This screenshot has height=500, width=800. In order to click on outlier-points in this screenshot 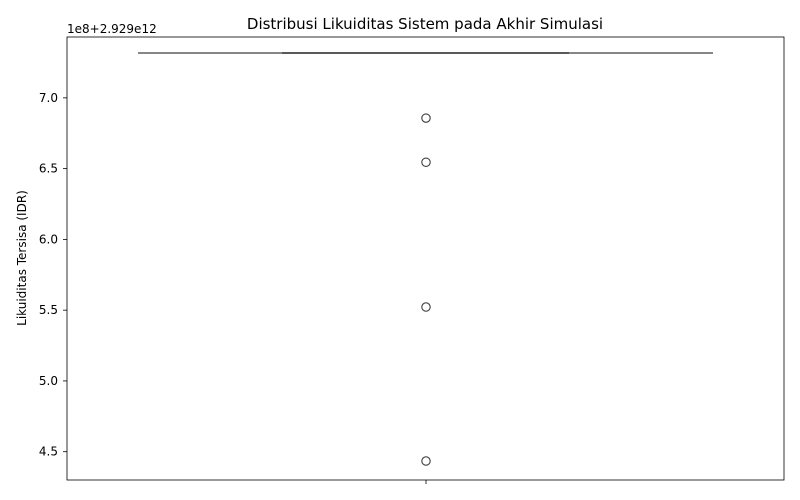, I will do `click(426, 289)`.